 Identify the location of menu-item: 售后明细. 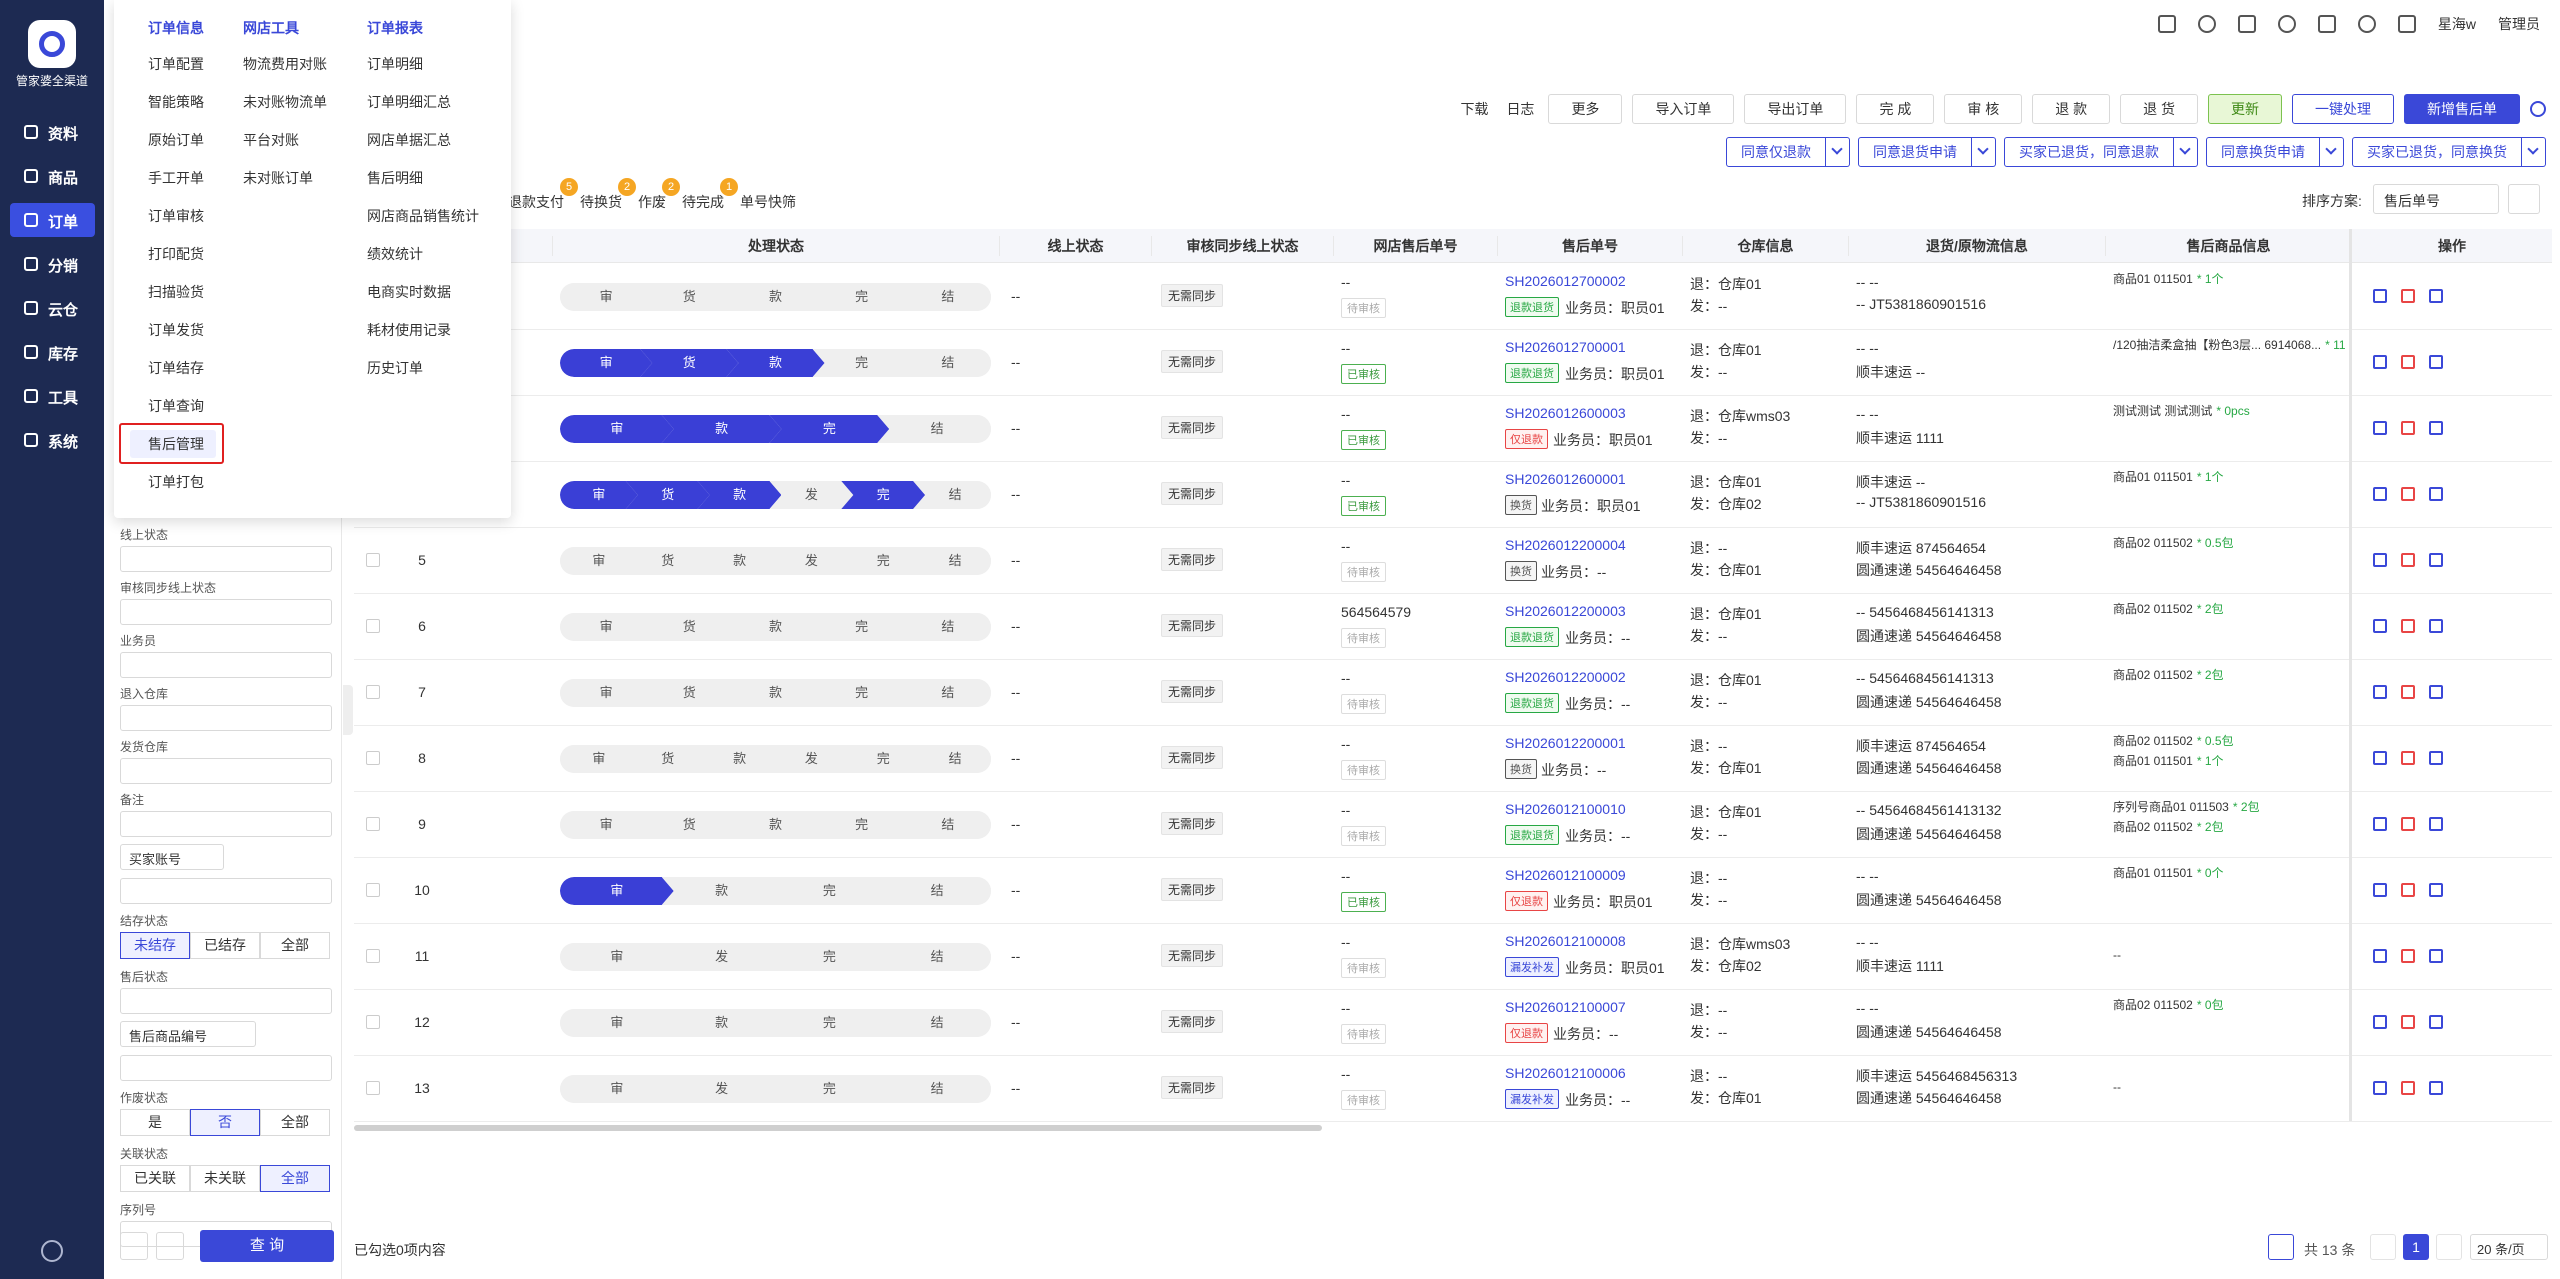
(395, 178).